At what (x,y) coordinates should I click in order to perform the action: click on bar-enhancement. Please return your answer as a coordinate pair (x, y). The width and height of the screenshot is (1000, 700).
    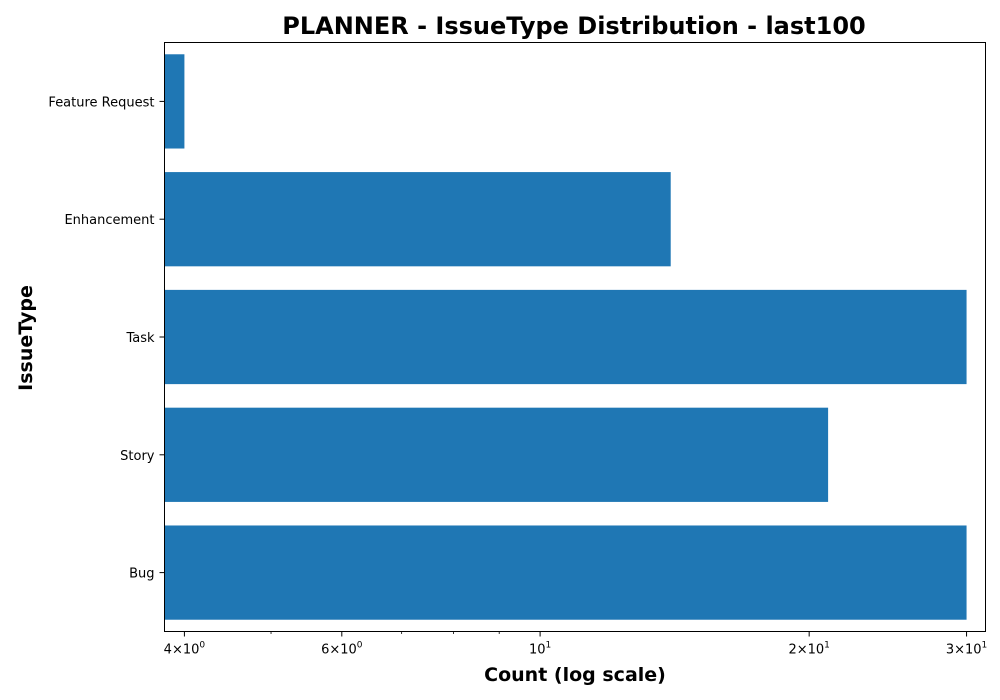
    Looking at the image, I should click on (418, 219).